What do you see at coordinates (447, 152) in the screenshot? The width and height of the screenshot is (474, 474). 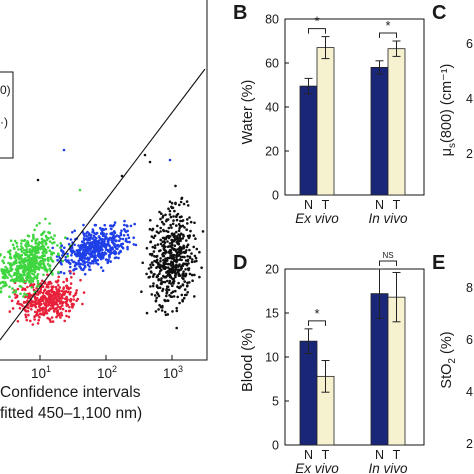 I see `panel-c-ylabel-mu: μ` at bounding box center [447, 152].